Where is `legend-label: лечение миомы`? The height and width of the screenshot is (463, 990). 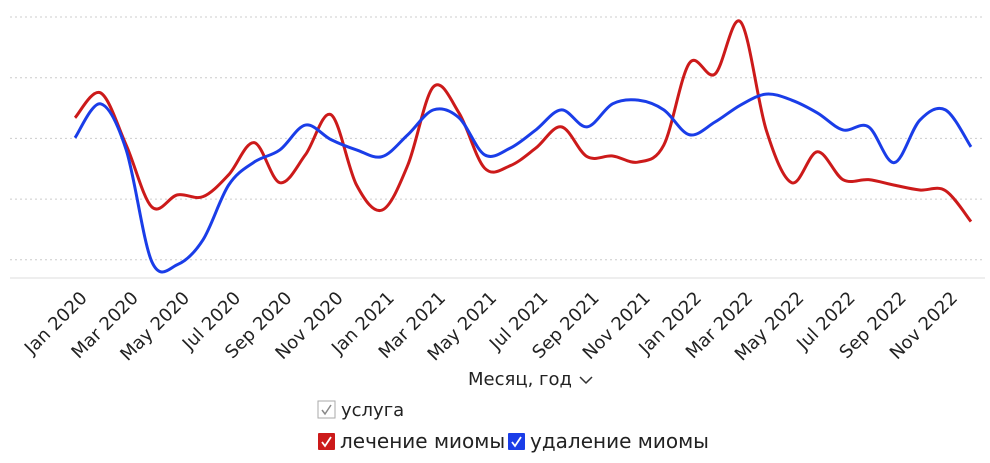 legend-label: лечение миомы is located at coordinates (422, 441).